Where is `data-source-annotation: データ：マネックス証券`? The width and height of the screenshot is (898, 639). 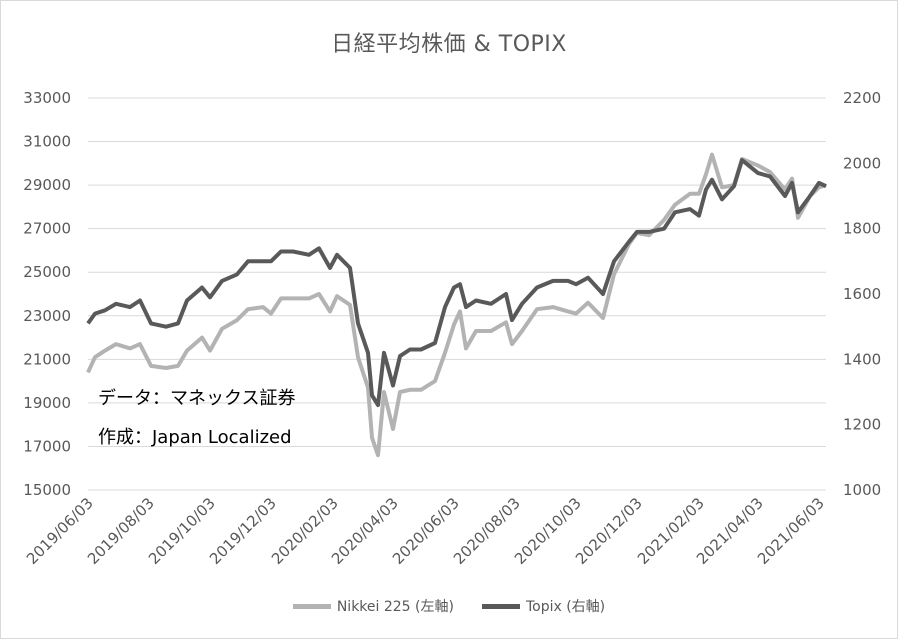
data-source-annotation: データ：マネックス証券 is located at coordinates (197, 398).